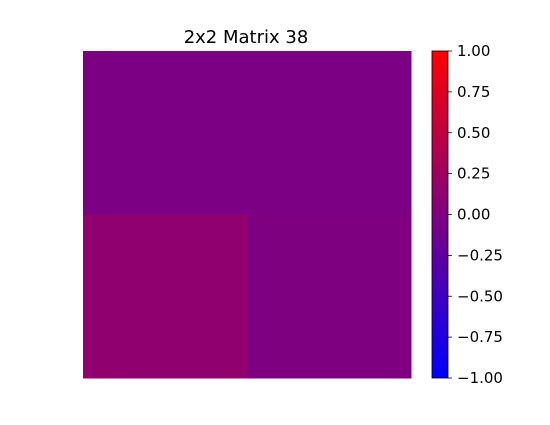 Image resolution: width=550 pixels, height=425 pixels. What do you see at coordinates (480, 296) in the screenshot?
I see `colorbar-tick-label: −0.50` at bounding box center [480, 296].